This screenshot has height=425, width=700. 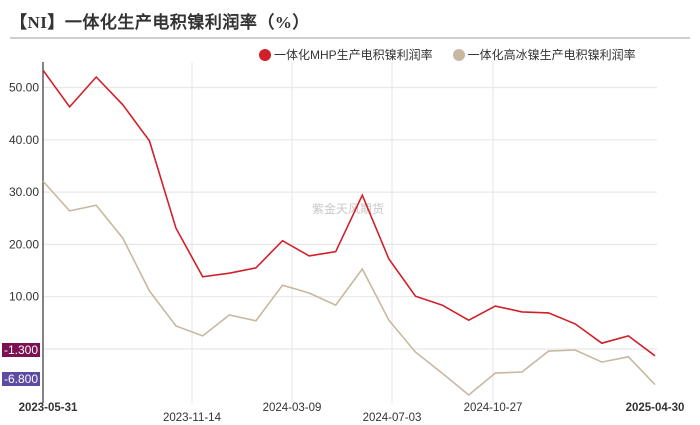 What do you see at coordinates (24, 244) in the screenshot?
I see `y-tick-label: 20.00` at bounding box center [24, 244].